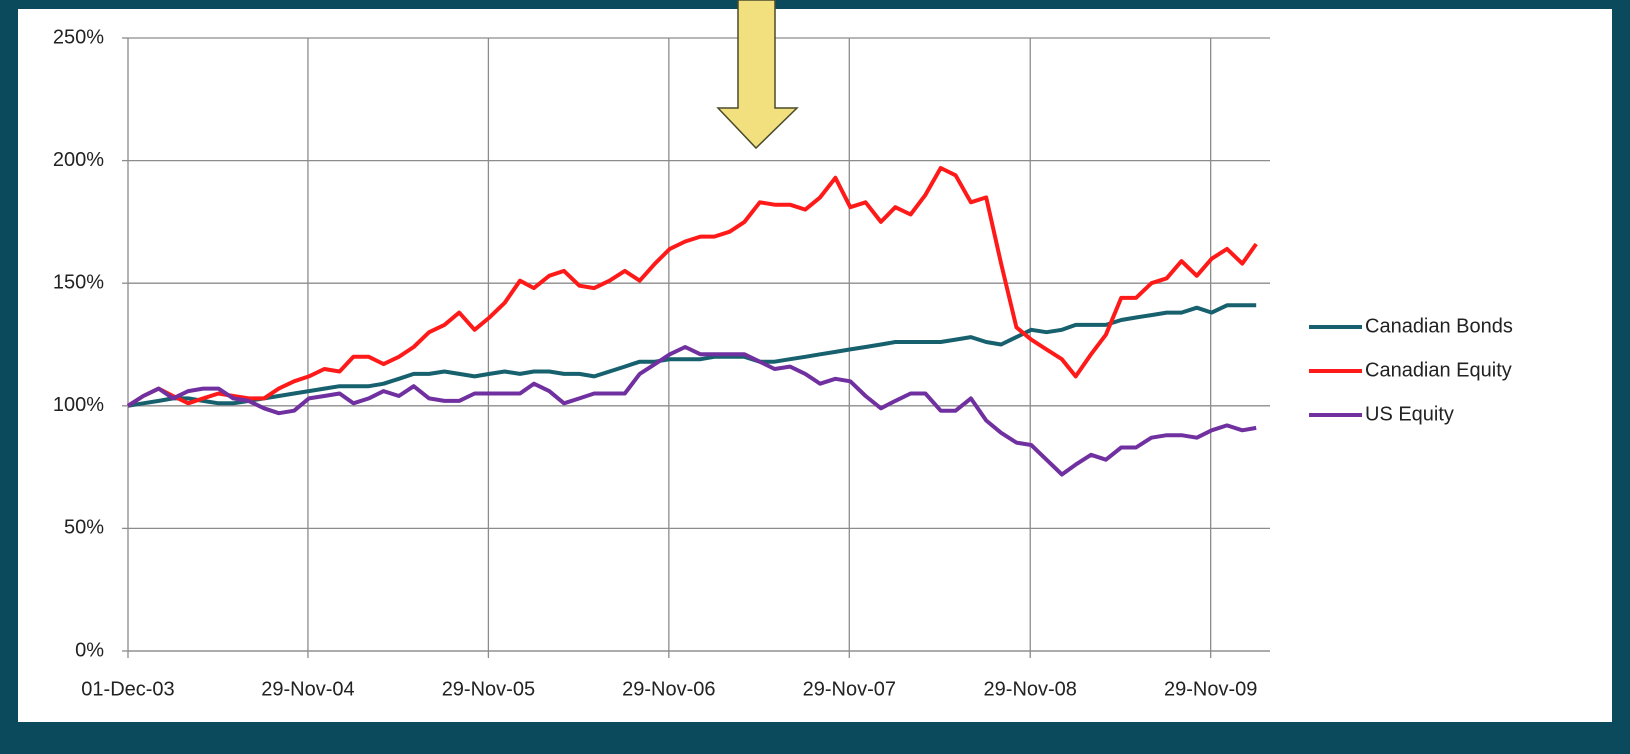 Image resolution: width=1630 pixels, height=754 pixels. I want to click on x-tick-label: 29-Nov-09, so click(1210, 689).